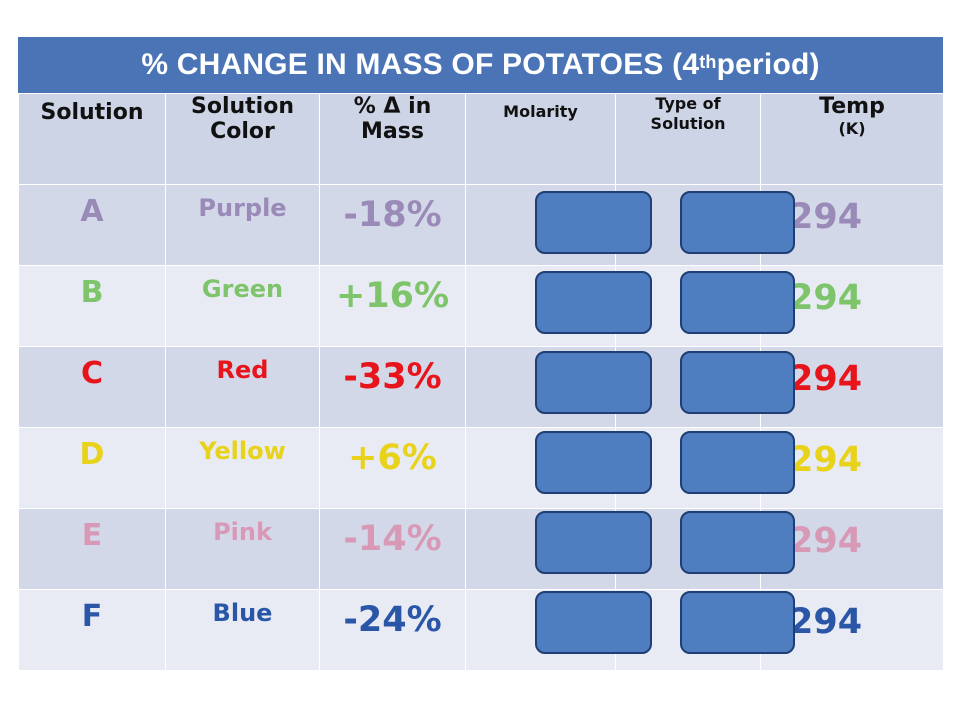 The image size is (960, 720). I want to click on solution-letter: C, so click(92, 373).